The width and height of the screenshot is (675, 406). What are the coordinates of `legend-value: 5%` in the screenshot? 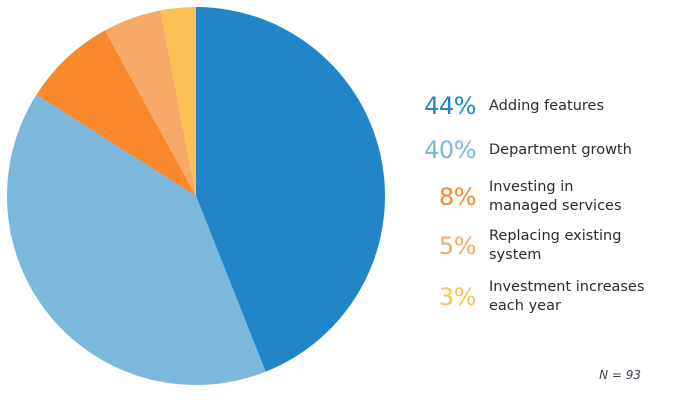 It's located at (457, 246).